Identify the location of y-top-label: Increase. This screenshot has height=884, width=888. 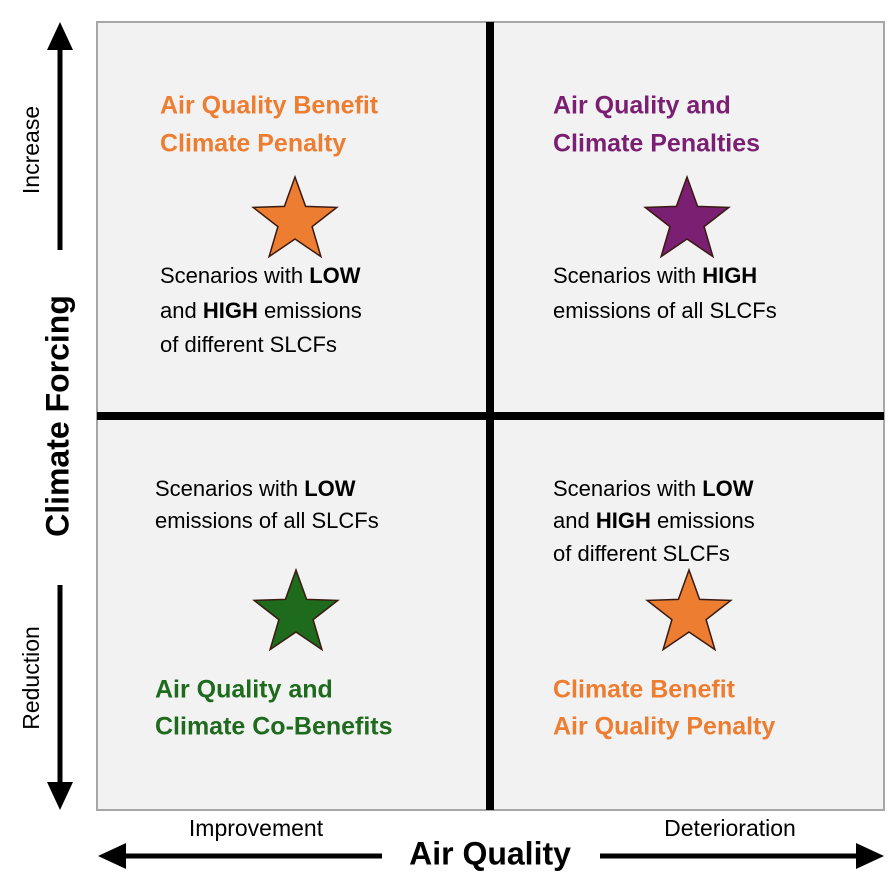
(31, 150).